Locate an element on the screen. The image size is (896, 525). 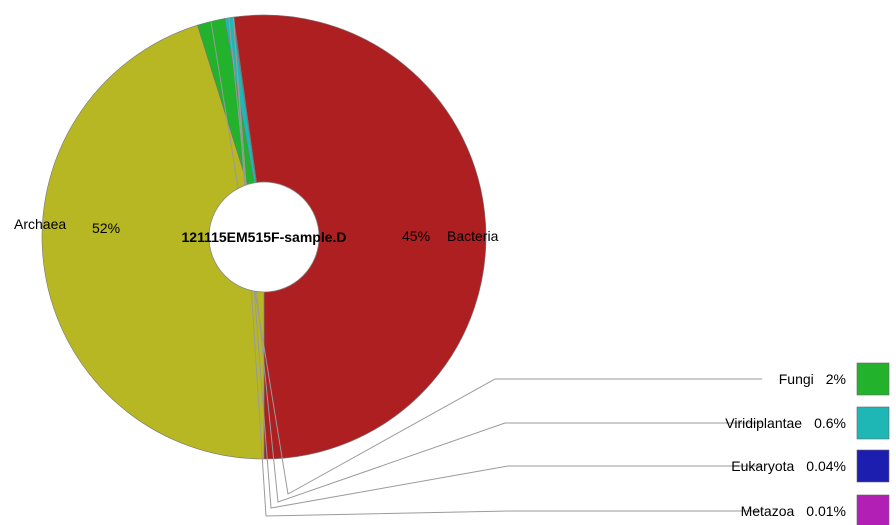
legend-swatch-metazoa is located at coordinates (873, 509).